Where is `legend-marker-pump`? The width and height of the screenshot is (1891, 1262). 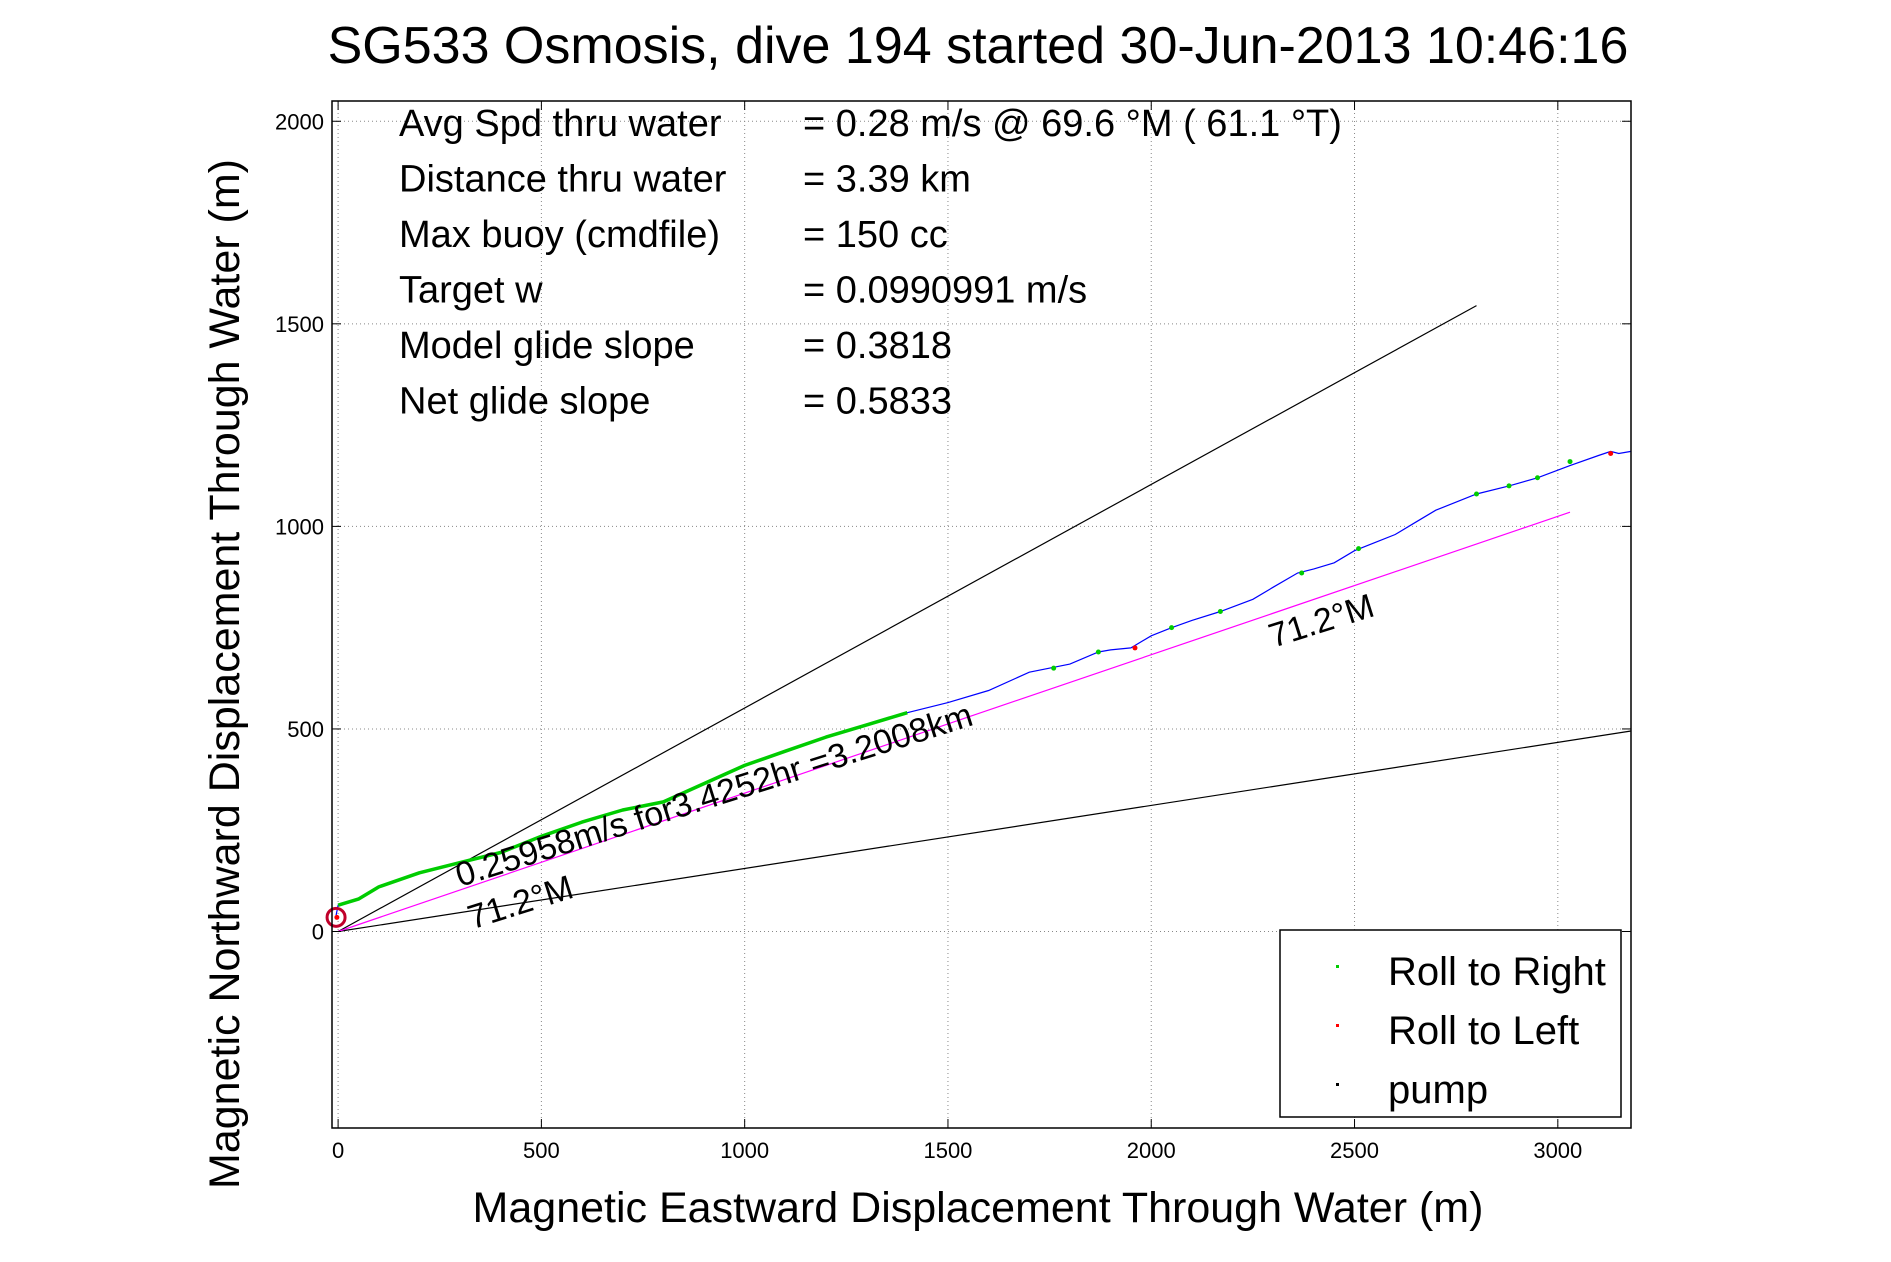
legend-marker-pump is located at coordinates (1337, 1084).